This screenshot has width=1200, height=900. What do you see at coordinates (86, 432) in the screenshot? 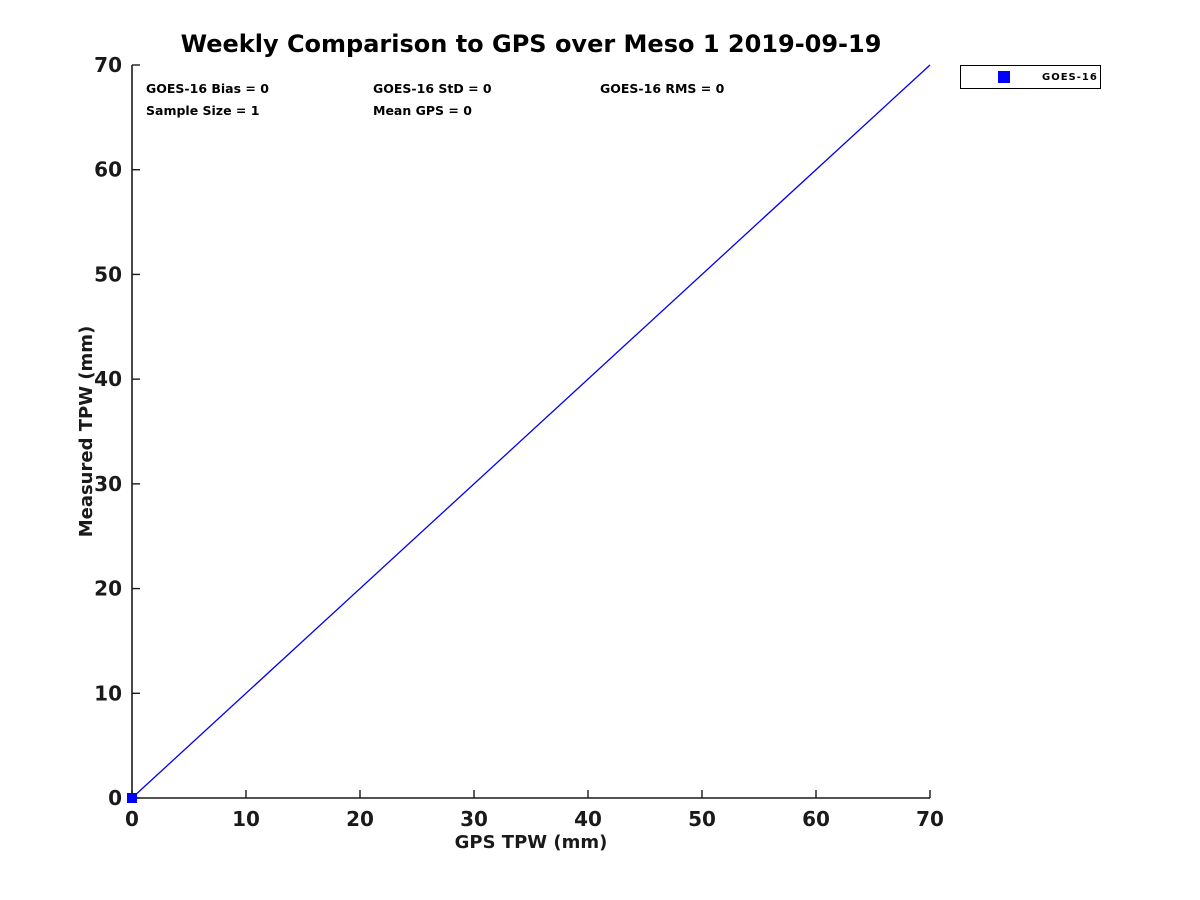
I see `y-axis-title: Measured TPW (mm)` at bounding box center [86, 432].